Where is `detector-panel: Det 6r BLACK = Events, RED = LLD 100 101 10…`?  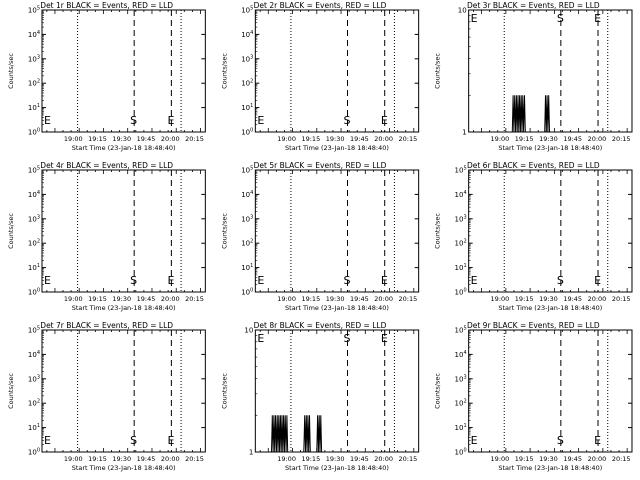 detector-panel: Det 6r BLACK = Events, RED = LLD 100 101 10… is located at coordinates (533, 236).